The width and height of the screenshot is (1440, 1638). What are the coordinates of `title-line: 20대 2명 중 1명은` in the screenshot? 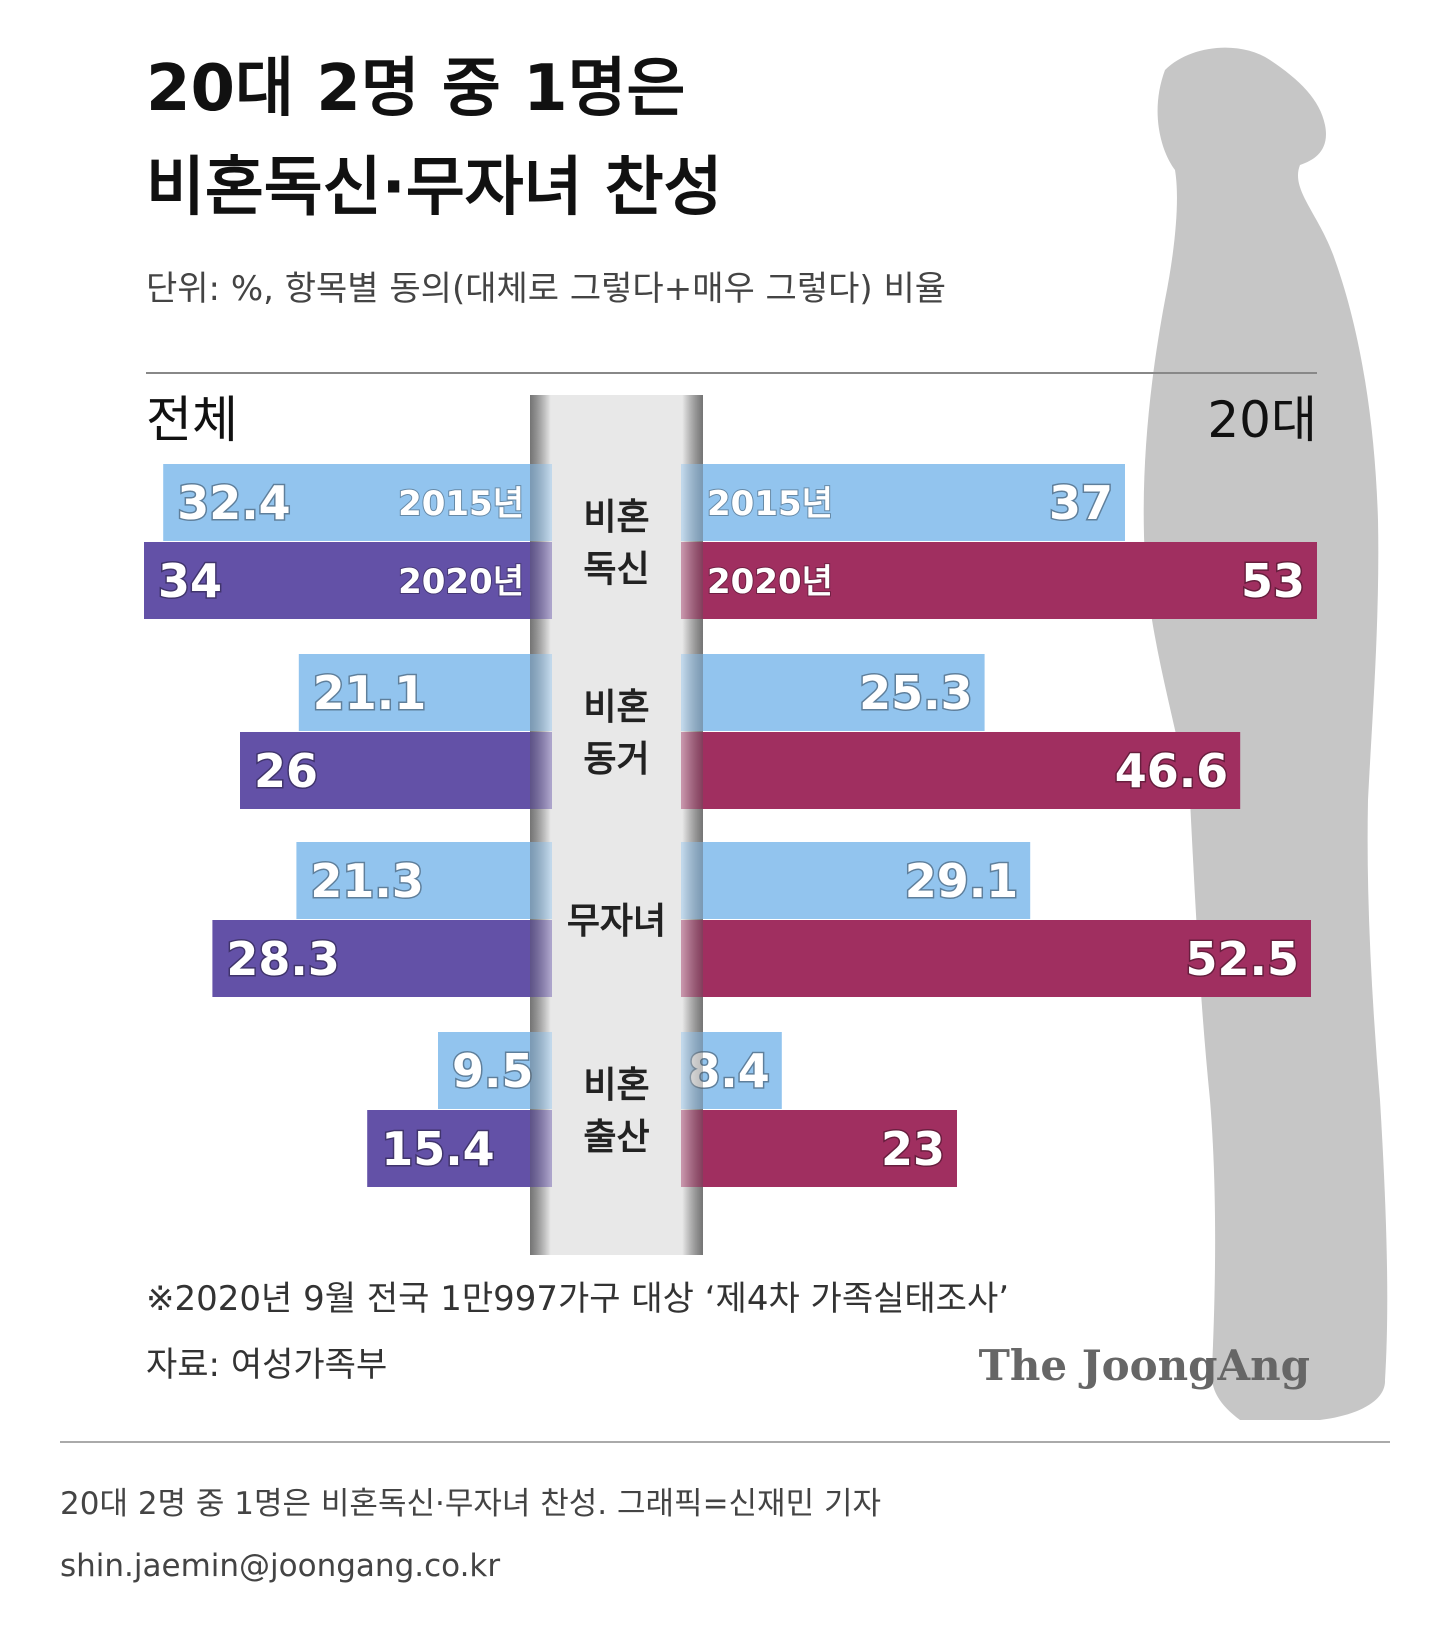 It's located at (415, 89).